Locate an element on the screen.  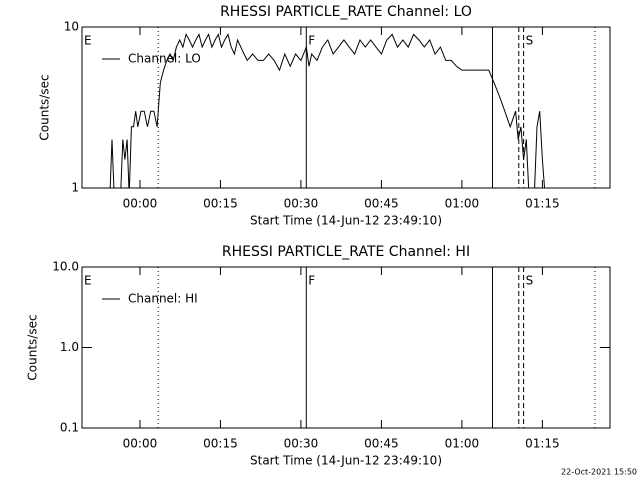
timestamp: 22-Oct-2021 15:50 is located at coordinates (599, 472).